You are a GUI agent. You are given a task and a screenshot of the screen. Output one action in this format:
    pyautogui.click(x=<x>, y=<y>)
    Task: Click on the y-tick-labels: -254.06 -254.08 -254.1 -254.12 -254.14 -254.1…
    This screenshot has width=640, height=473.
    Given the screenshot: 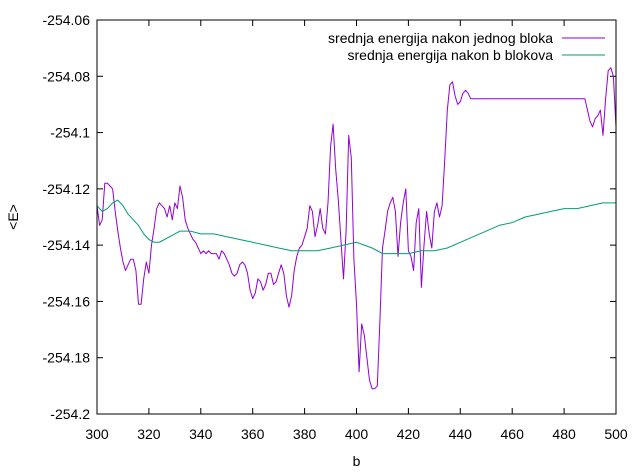 What is the action you would take?
    pyautogui.click(x=67, y=217)
    